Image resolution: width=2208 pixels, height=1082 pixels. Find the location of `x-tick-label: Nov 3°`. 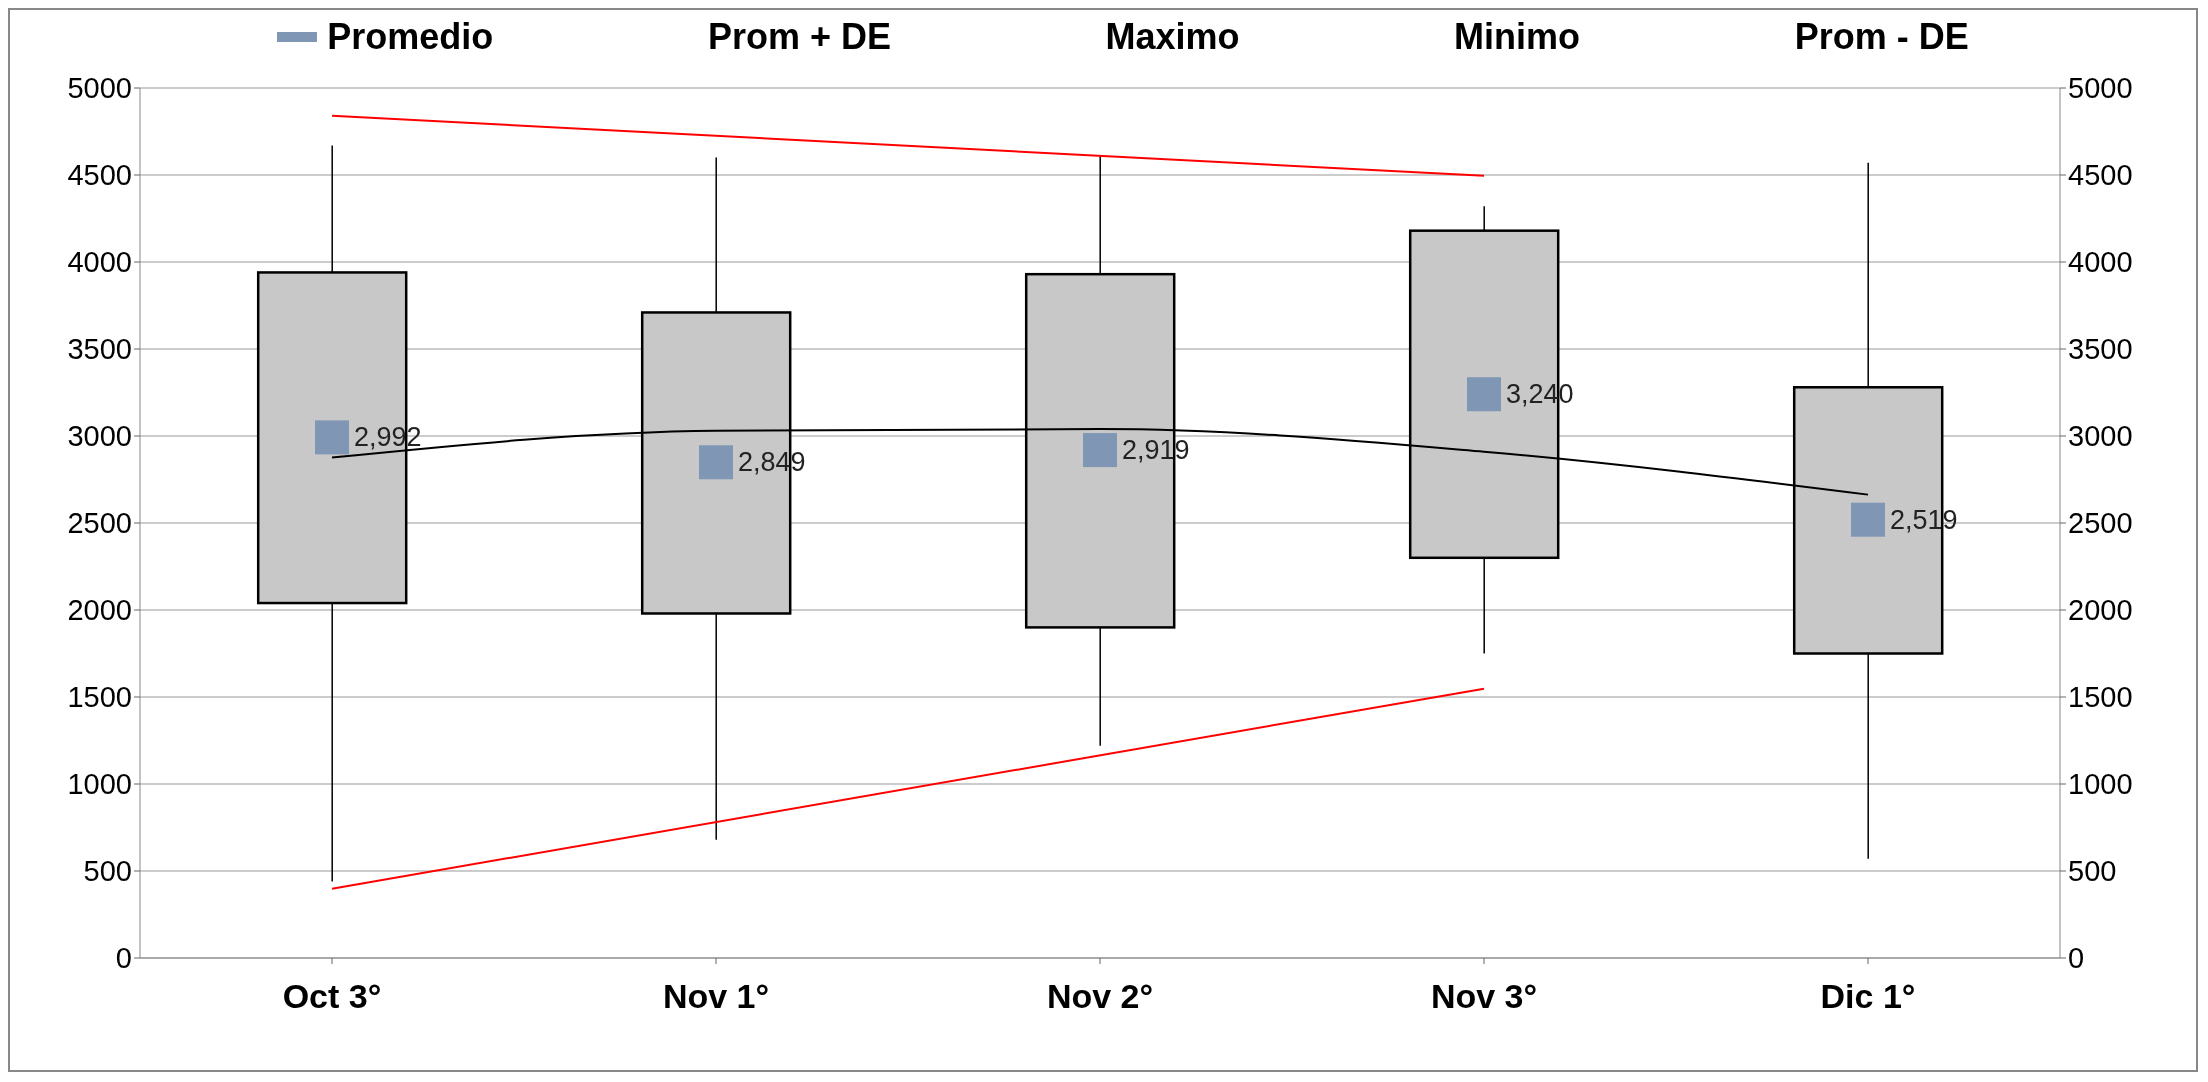

x-tick-label: Nov 3° is located at coordinates (1484, 996).